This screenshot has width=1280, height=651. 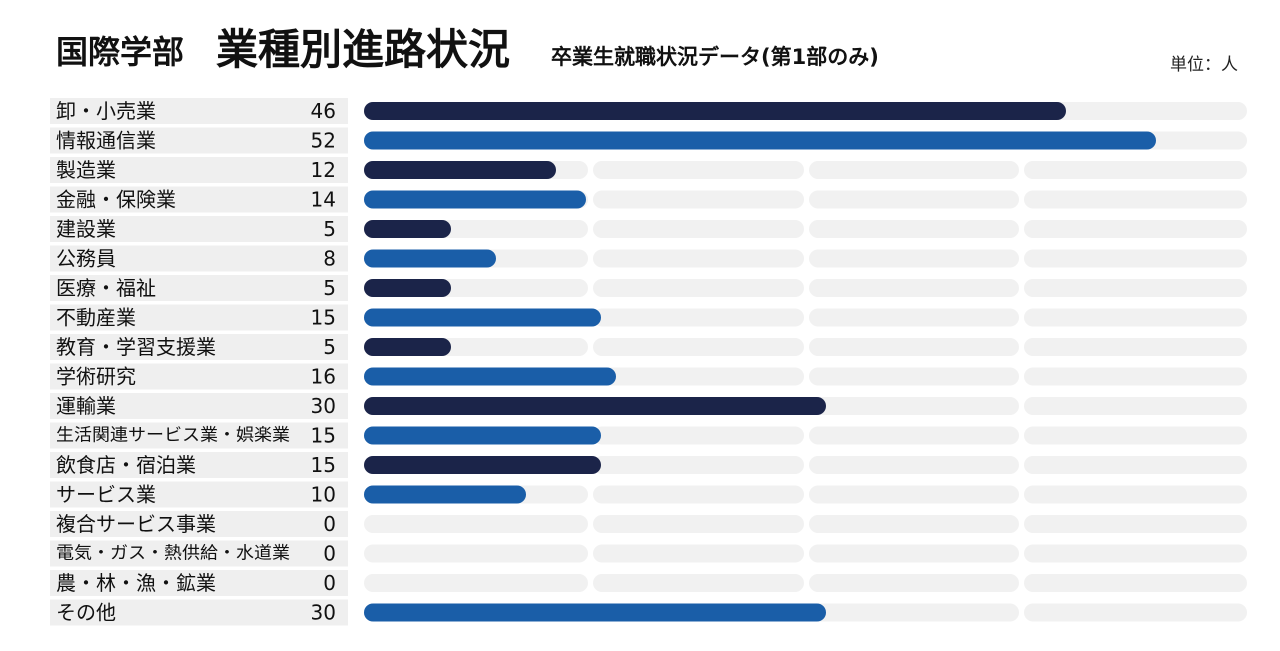 I want to click on category-label: 公務員, so click(x=86, y=259).